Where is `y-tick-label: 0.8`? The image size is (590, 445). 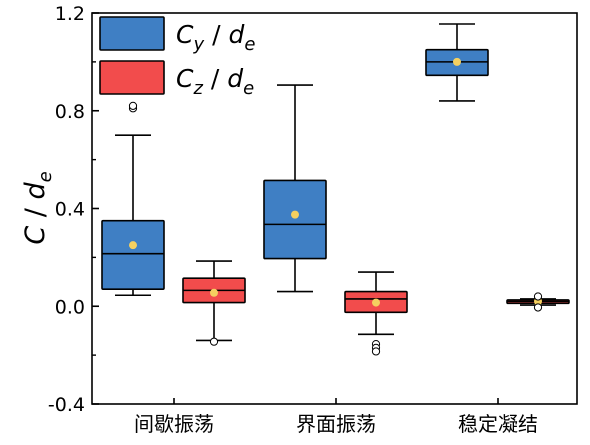
y-tick-label: 0.8 is located at coordinates (70, 112).